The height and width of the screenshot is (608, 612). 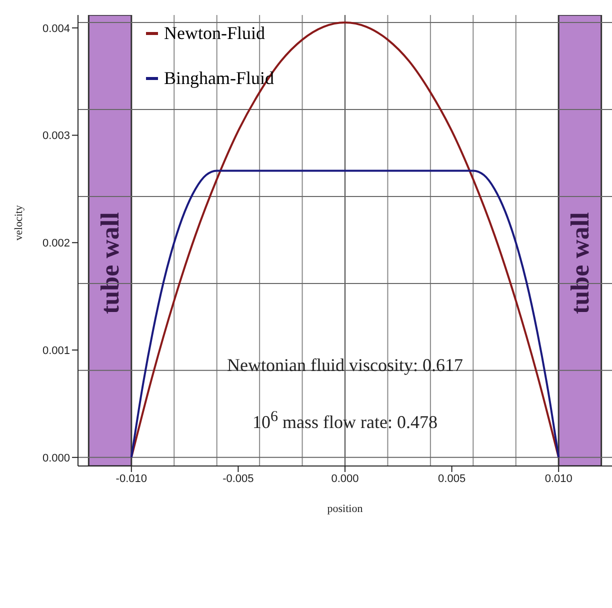 I want to click on y-tick-label: 0.000, so click(x=56, y=458).